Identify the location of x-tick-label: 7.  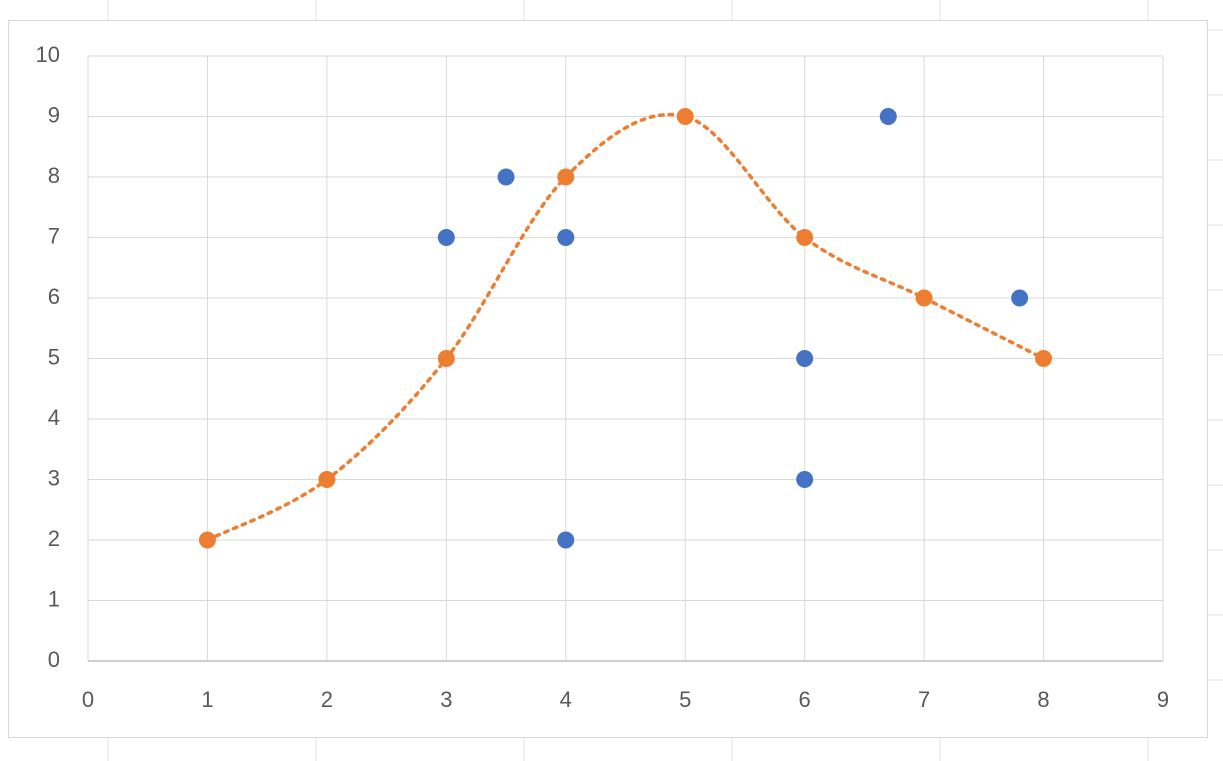
(924, 699).